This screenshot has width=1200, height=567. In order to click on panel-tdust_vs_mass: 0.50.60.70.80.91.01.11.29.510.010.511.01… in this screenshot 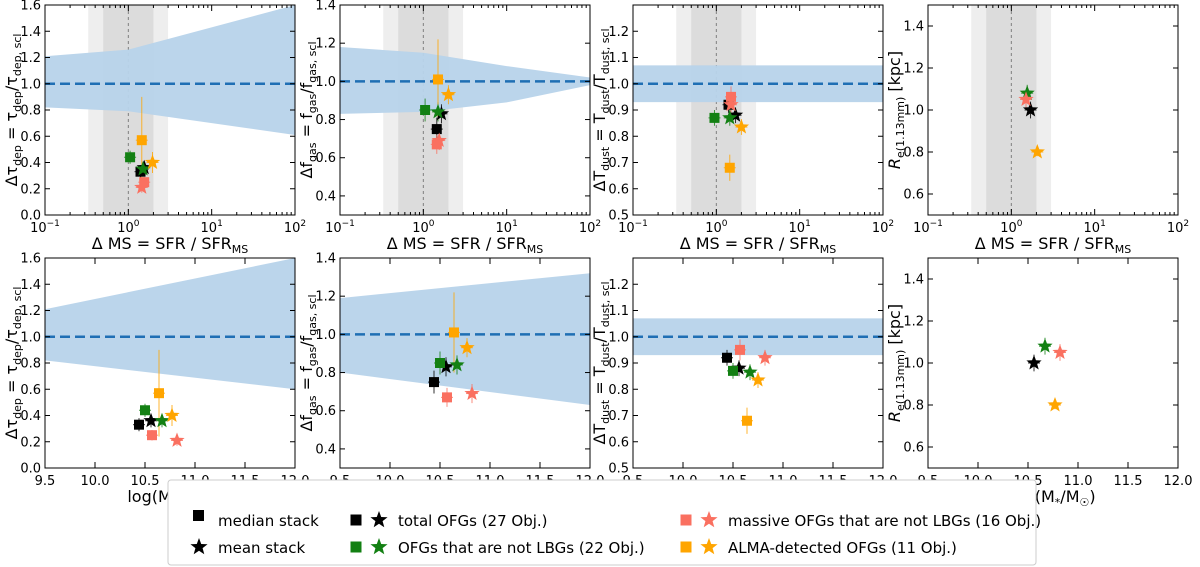, I will do `click(743, 383)`.